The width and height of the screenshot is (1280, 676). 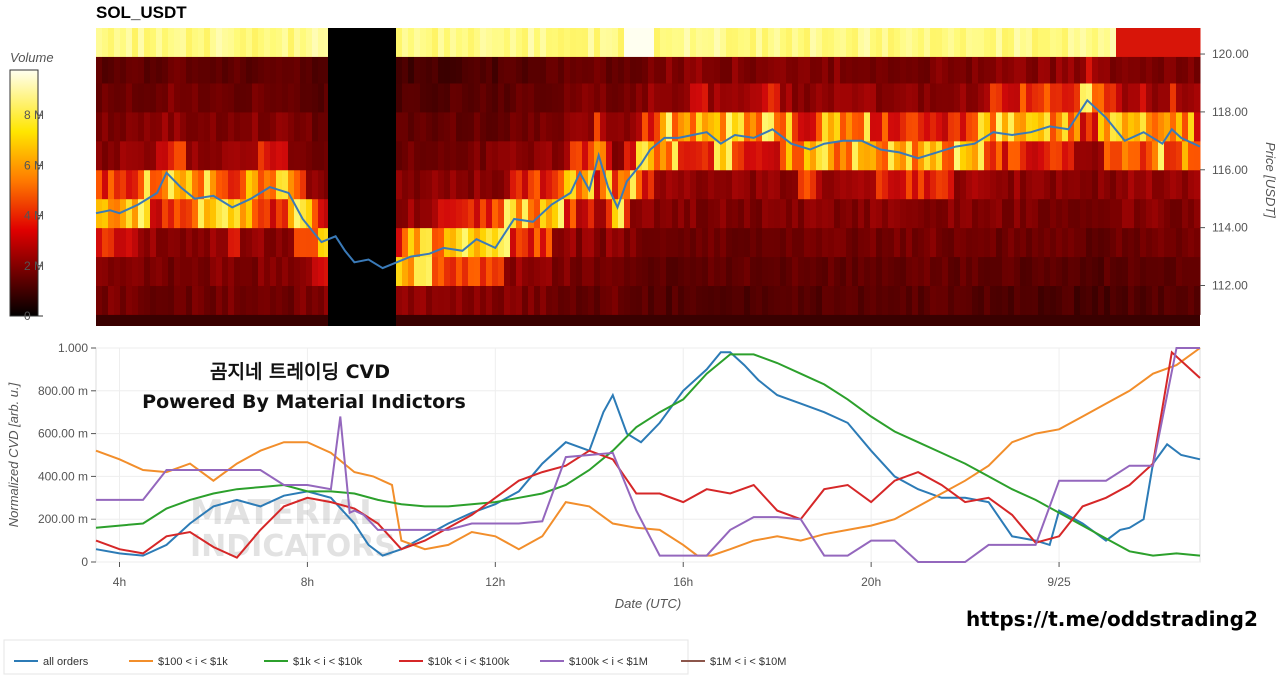 I want to click on cvd-x-tick-label: 16h, so click(x=683, y=582).